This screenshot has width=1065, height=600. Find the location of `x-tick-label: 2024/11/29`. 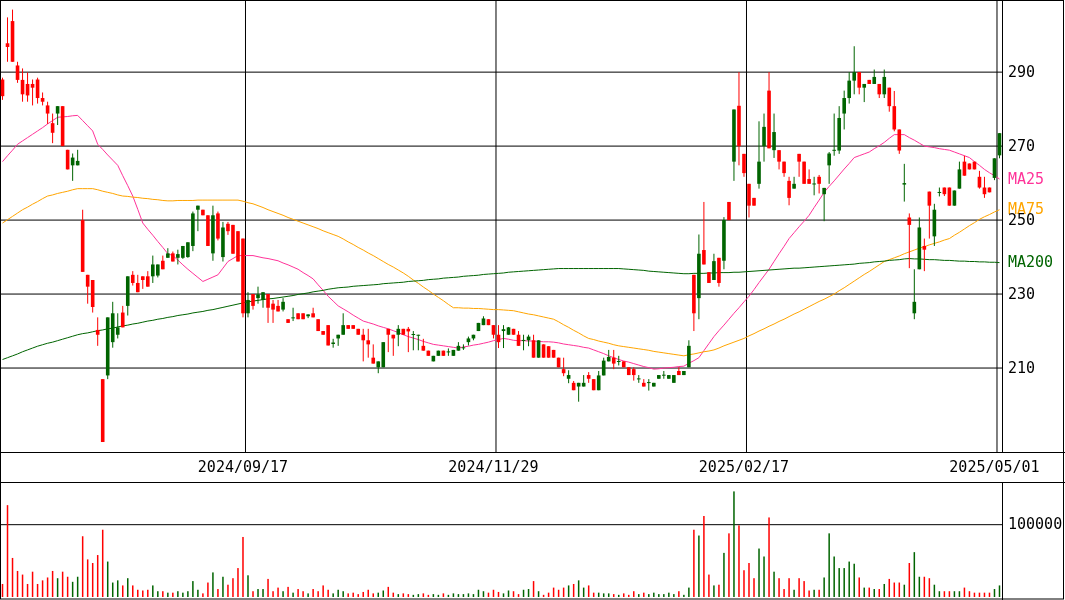

x-tick-label: 2024/11/29 is located at coordinates (493, 466).